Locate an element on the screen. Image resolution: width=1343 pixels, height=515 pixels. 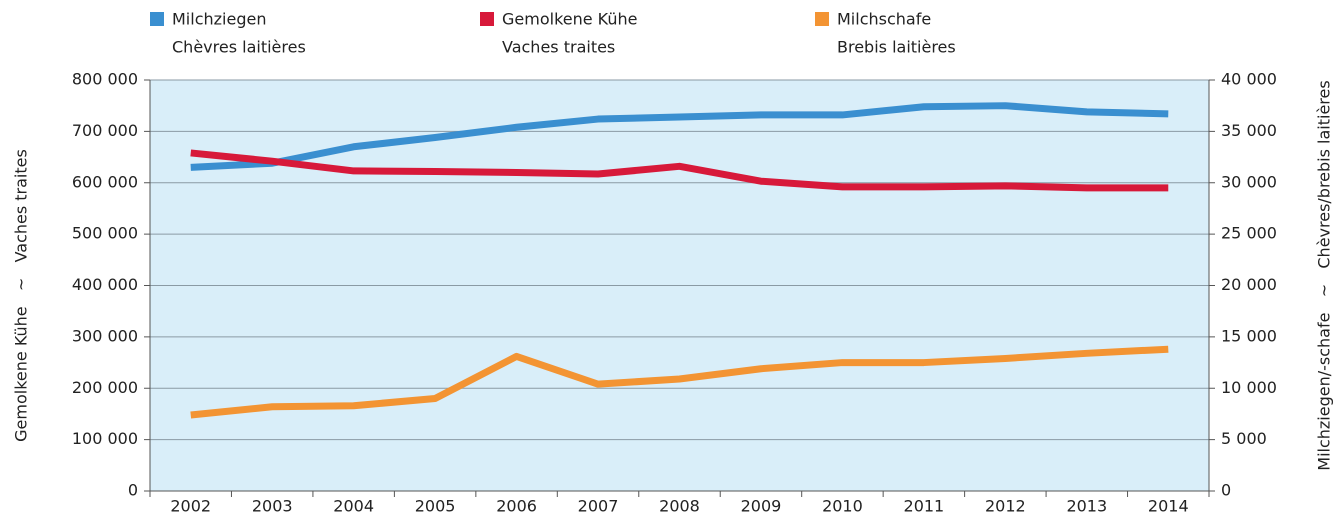
x-tick-label: 2007 is located at coordinates (598, 506).